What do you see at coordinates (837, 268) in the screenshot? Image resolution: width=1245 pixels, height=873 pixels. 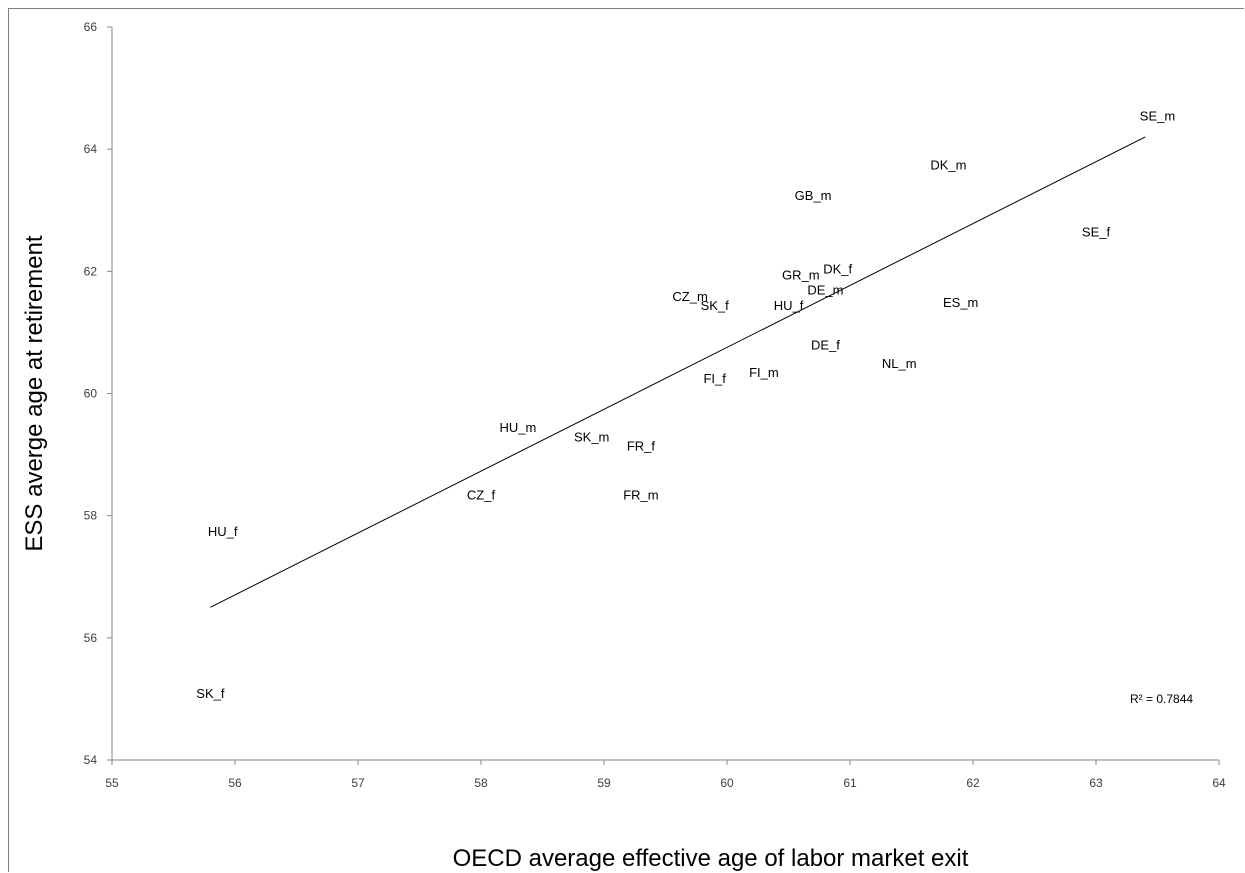 I see `data-point-label: DK_f` at bounding box center [837, 268].